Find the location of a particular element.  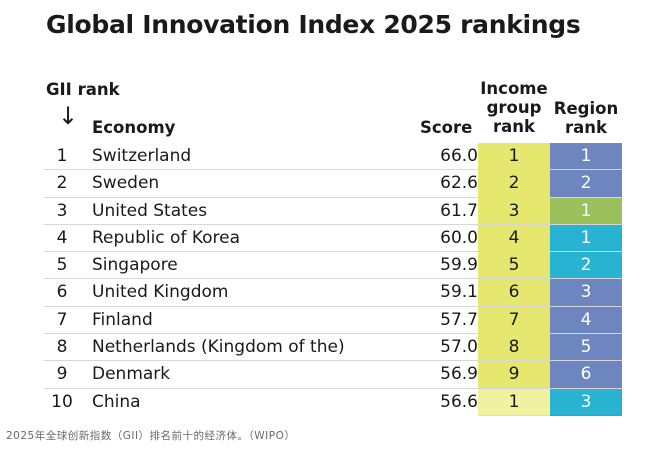

gii-rank-cell: 4 is located at coordinates (62, 237).